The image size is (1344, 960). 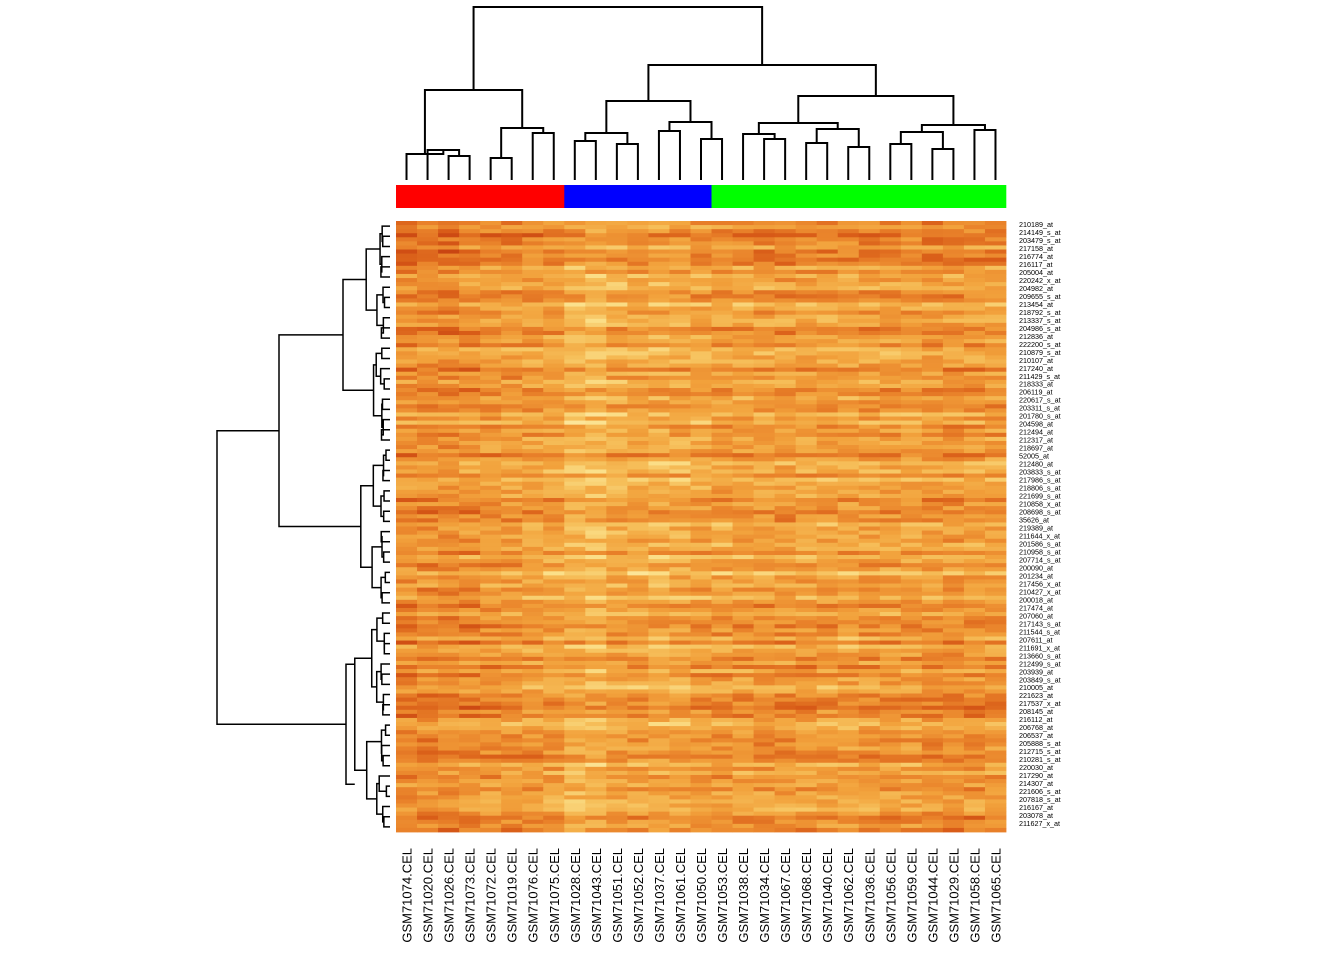 What do you see at coordinates (1039, 823) in the screenshot?
I see `row-label: 211627_x_at` at bounding box center [1039, 823].